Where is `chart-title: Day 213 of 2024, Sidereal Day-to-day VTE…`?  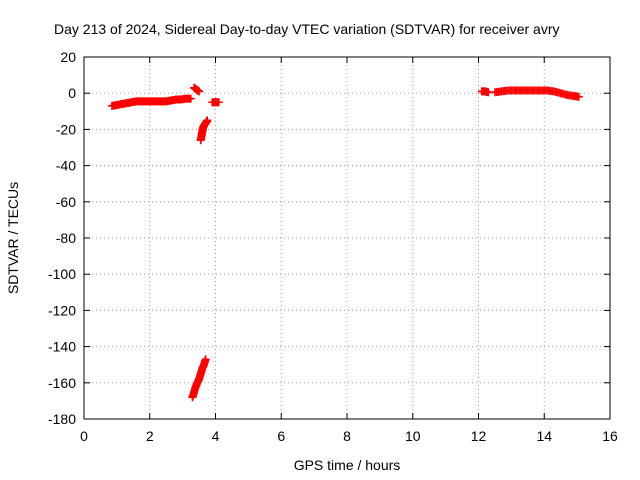 chart-title: Day 213 of 2024, Sidereal Day-to-day VTE… is located at coordinates (307, 29).